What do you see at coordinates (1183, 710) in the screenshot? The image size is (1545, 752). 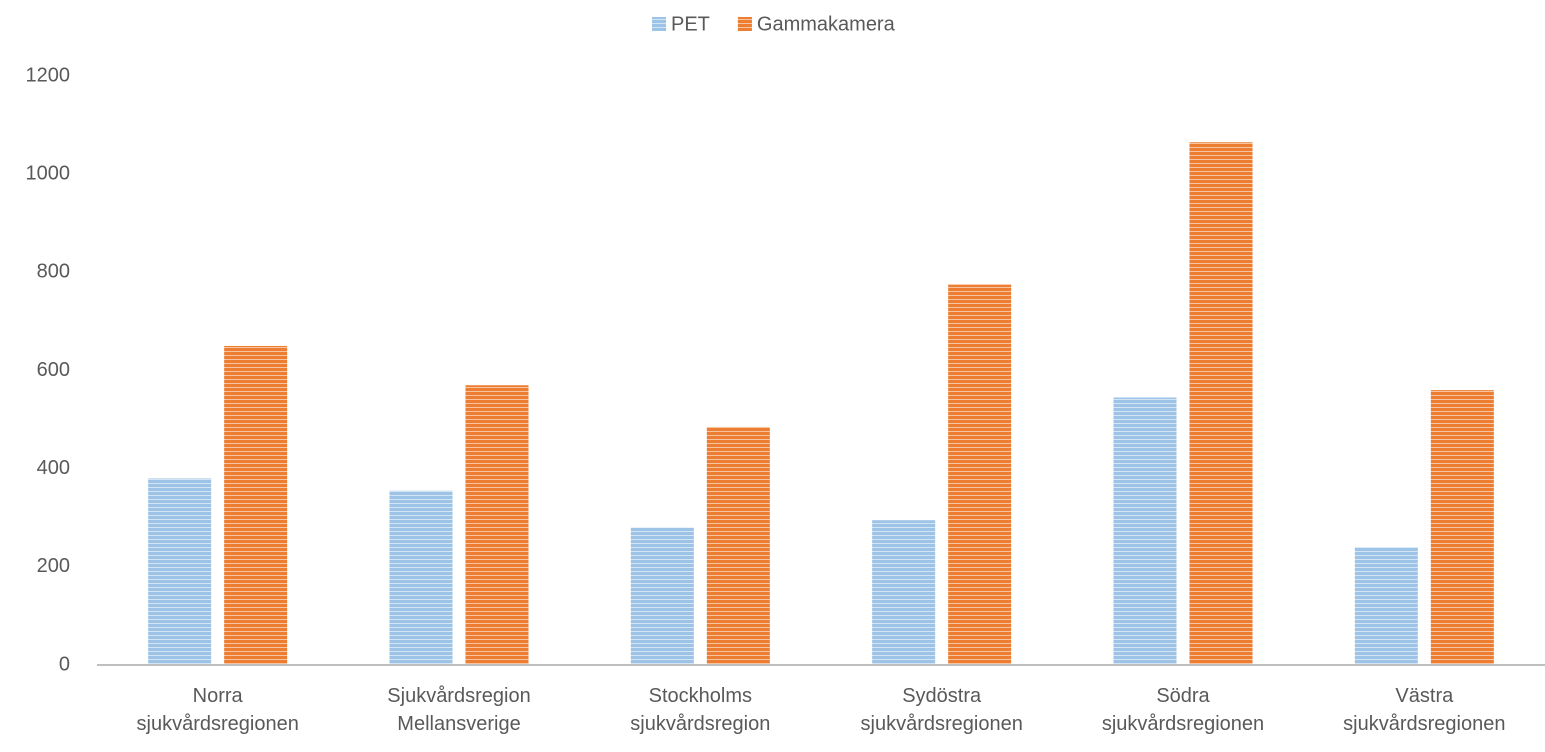 I see `x-tick-label: Södra sjukvårdsregionen` at bounding box center [1183, 710].